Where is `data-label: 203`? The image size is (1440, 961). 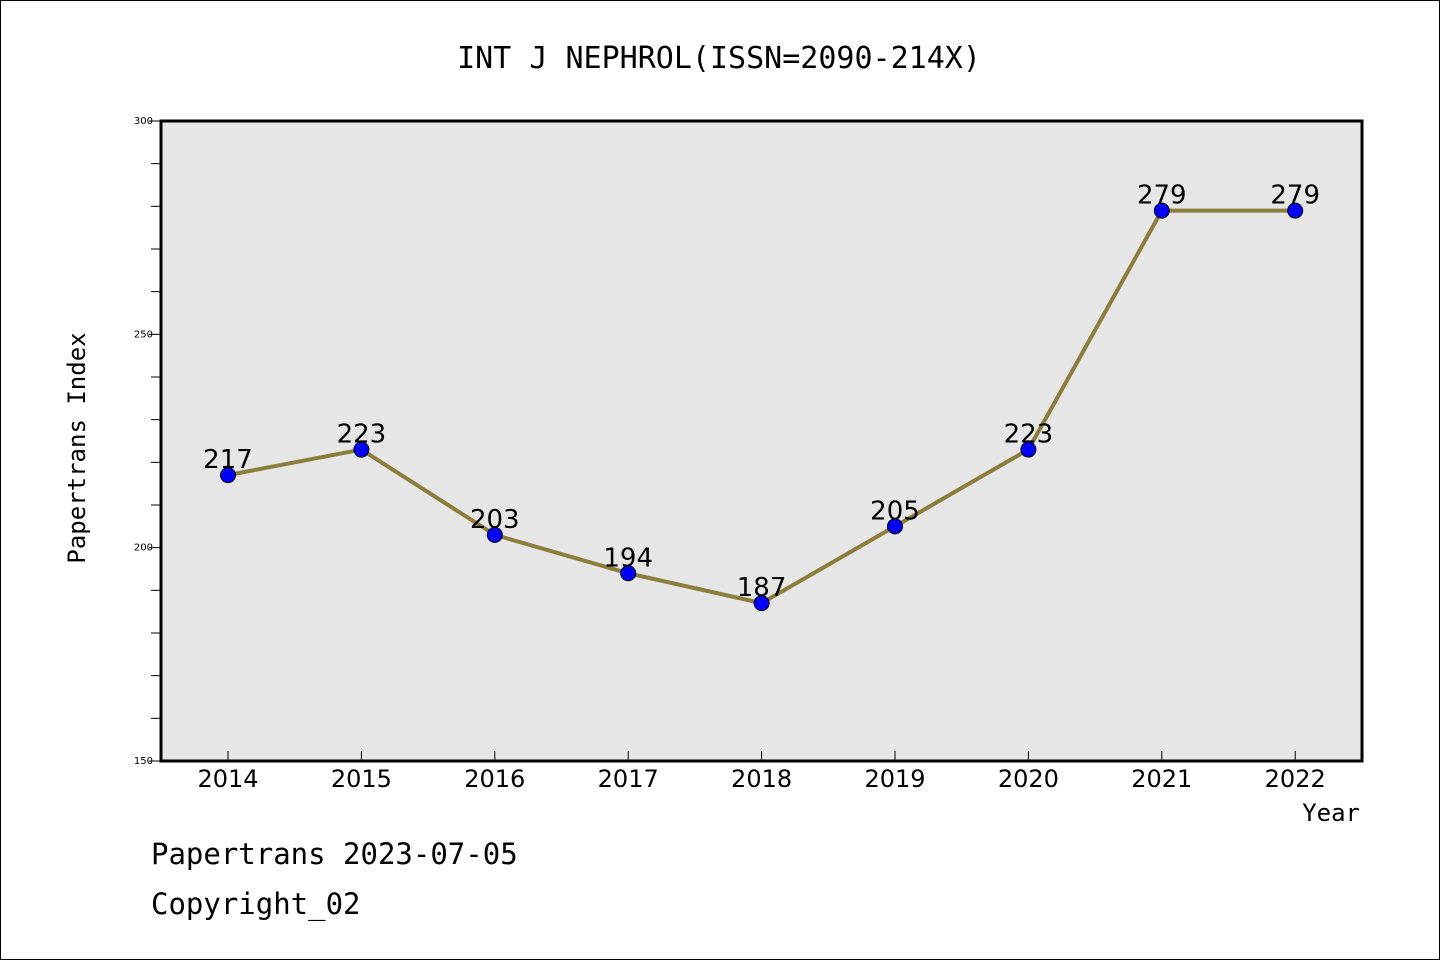
data-label: 203 is located at coordinates (495, 520).